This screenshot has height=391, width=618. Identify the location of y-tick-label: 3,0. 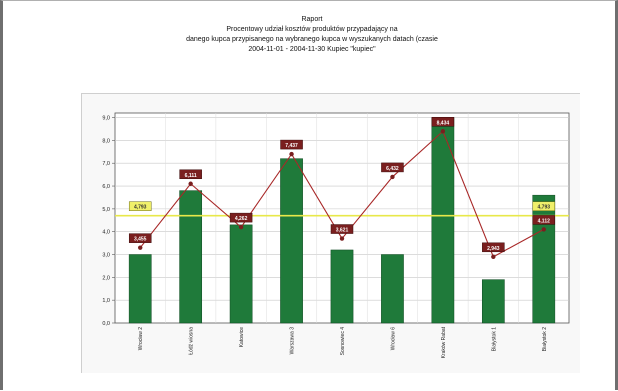
(106, 256).